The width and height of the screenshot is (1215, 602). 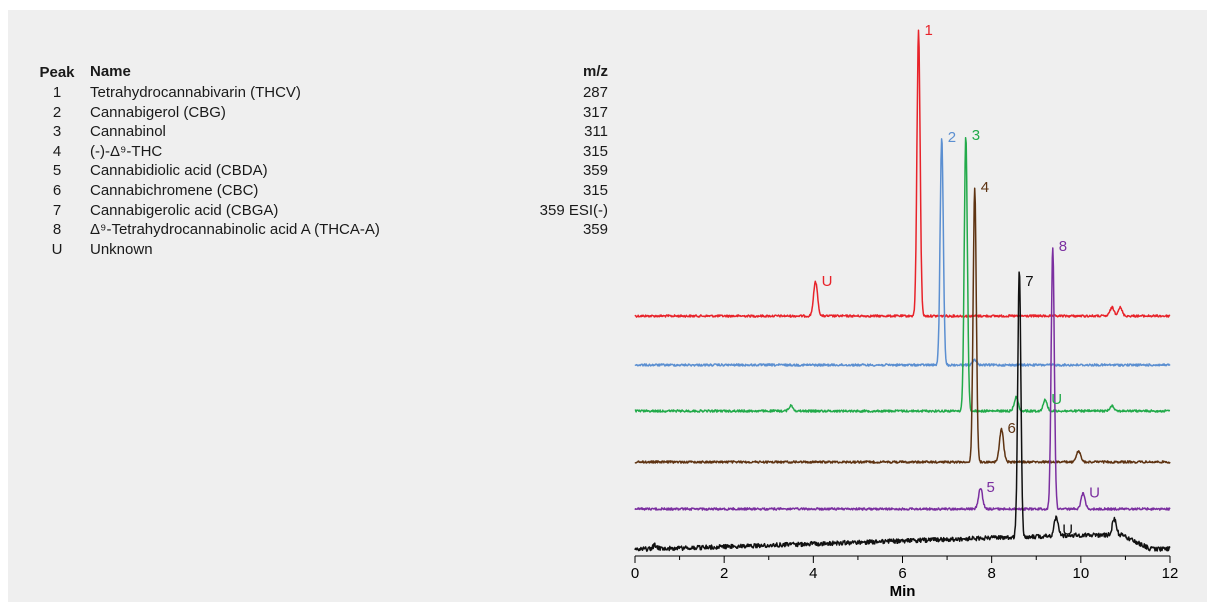 I want to click on x-axis-title: Min, so click(x=903, y=591).